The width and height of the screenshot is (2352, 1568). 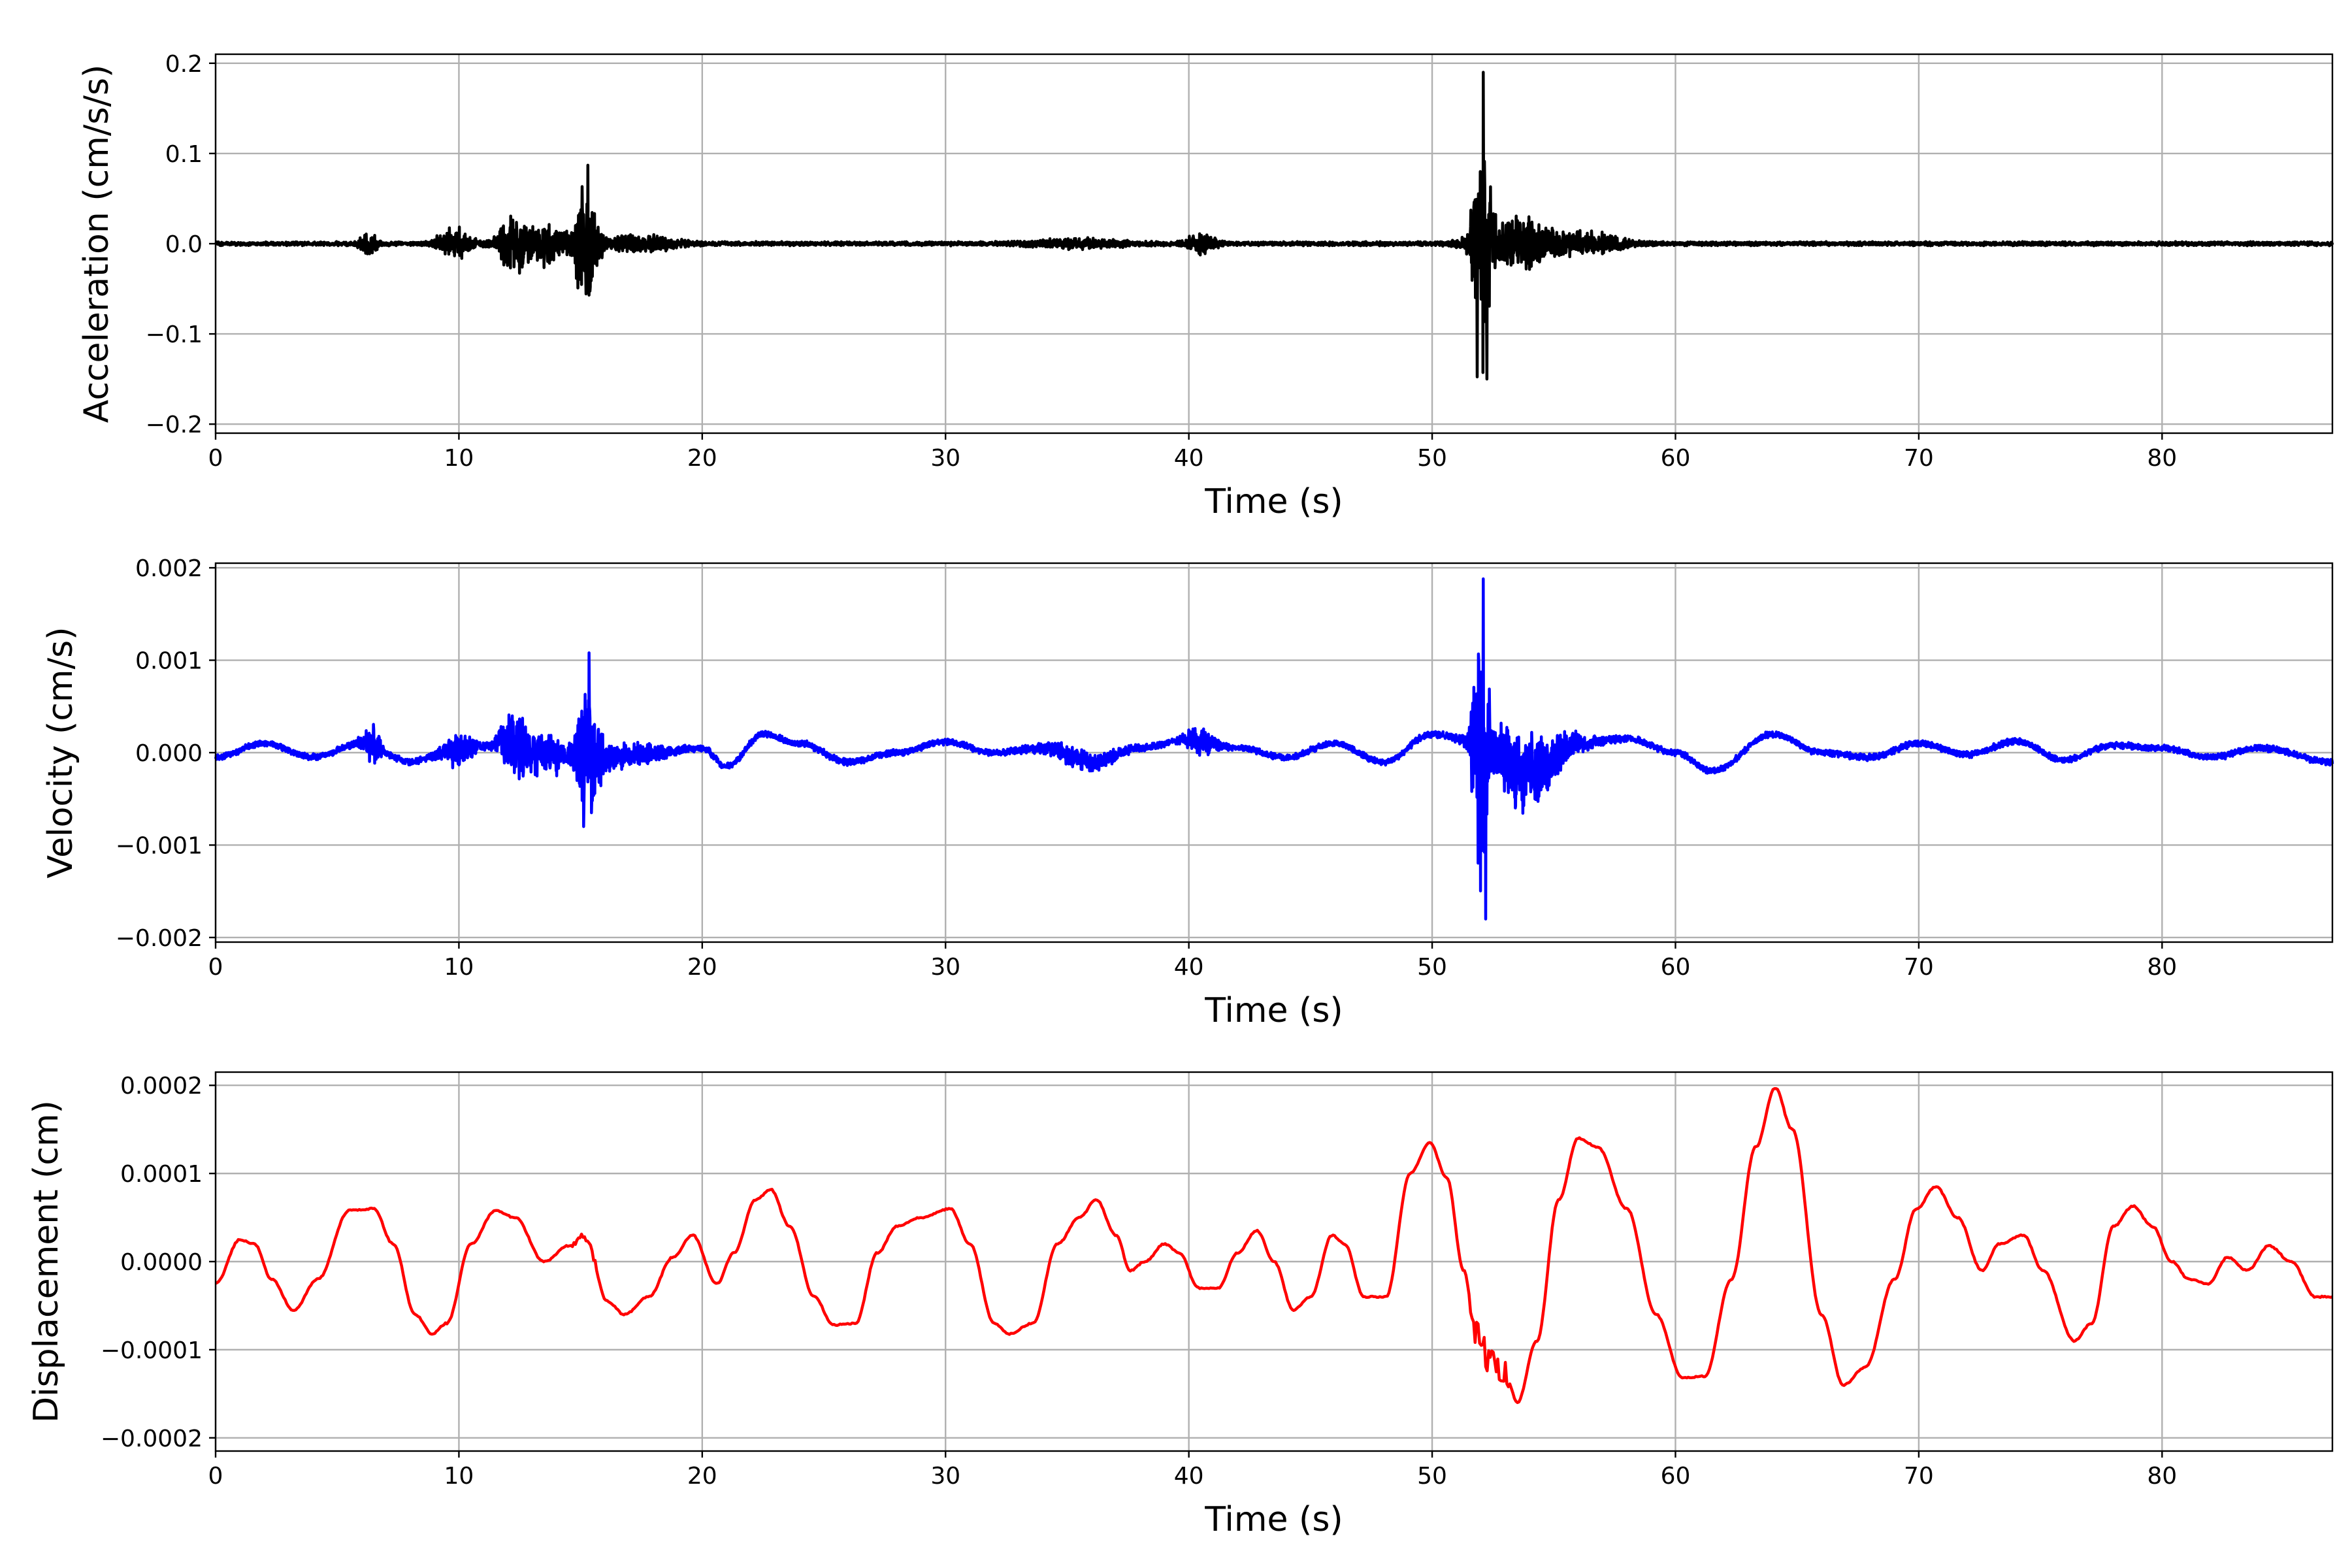 What do you see at coordinates (2162, 1476) in the screenshot?
I see `displacement-x-tick-label-8: 80` at bounding box center [2162, 1476].